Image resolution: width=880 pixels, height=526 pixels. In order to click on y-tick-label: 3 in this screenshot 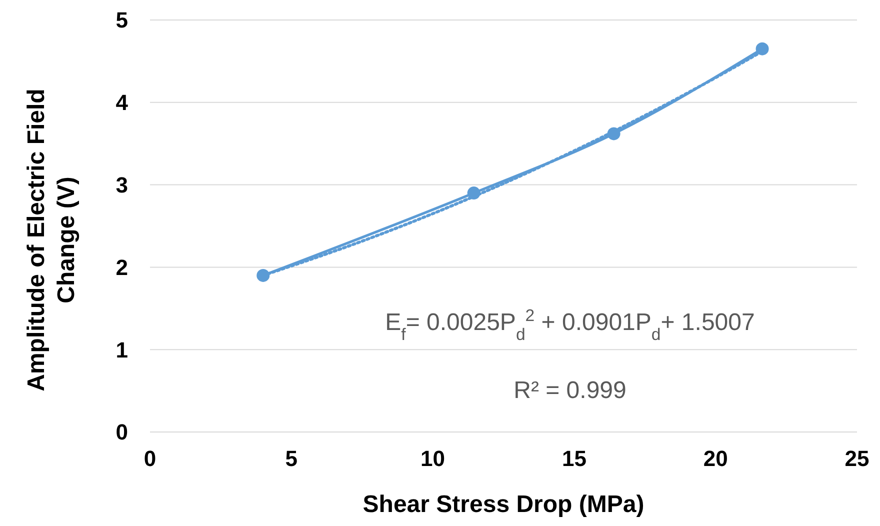, I will do `click(122, 185)`.